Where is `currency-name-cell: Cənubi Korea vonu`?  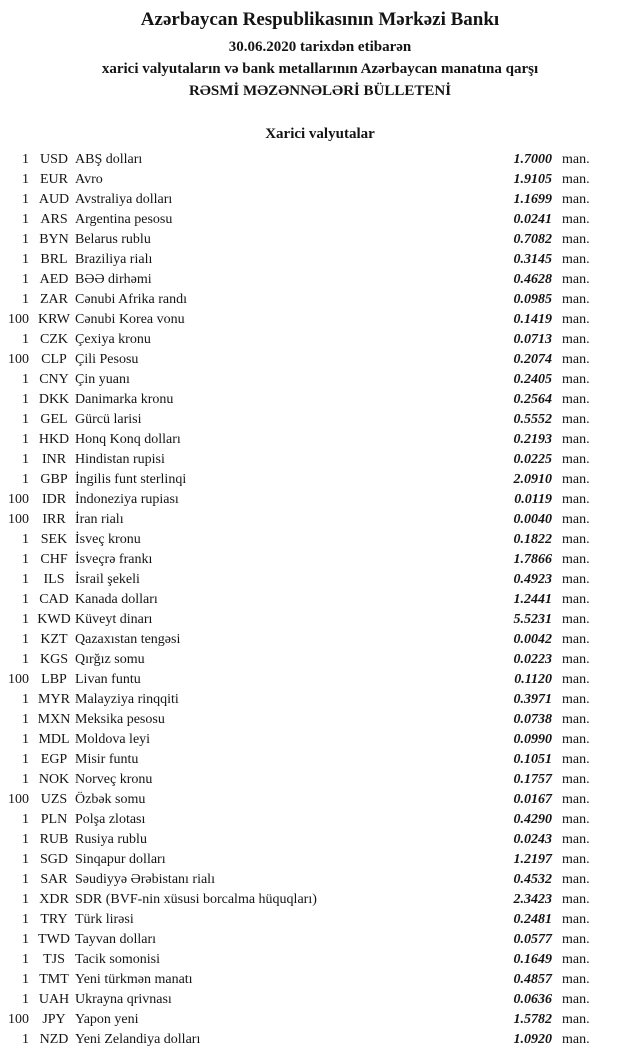 currency-name-cell: Cənubi Korea vonu is located at coordinates (130, 319).